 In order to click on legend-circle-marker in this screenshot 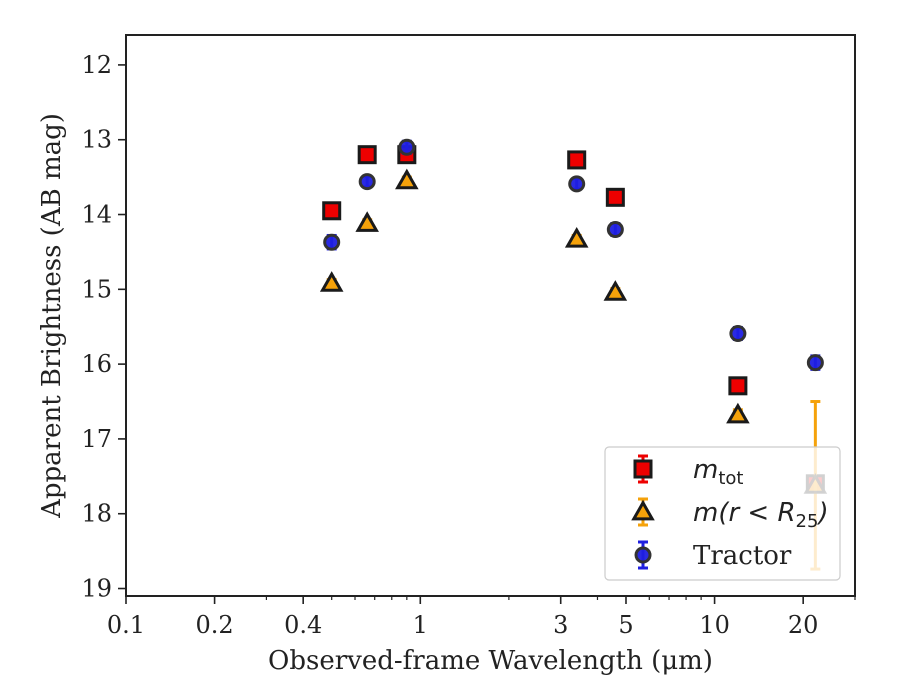, I will do `click(643, 555)`.